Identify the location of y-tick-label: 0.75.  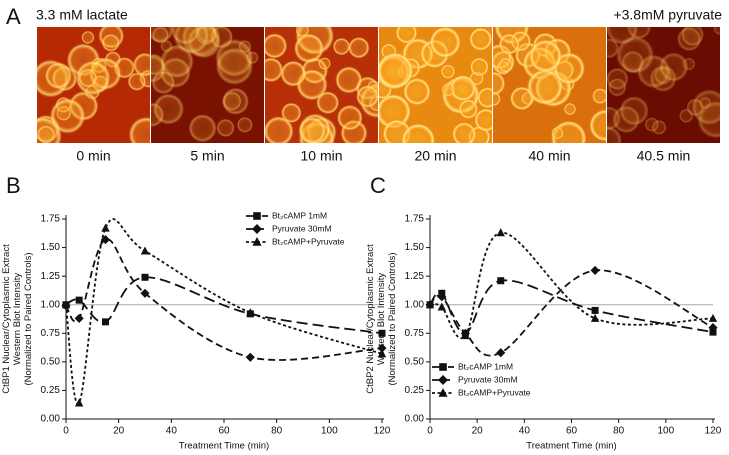
(51, 333).